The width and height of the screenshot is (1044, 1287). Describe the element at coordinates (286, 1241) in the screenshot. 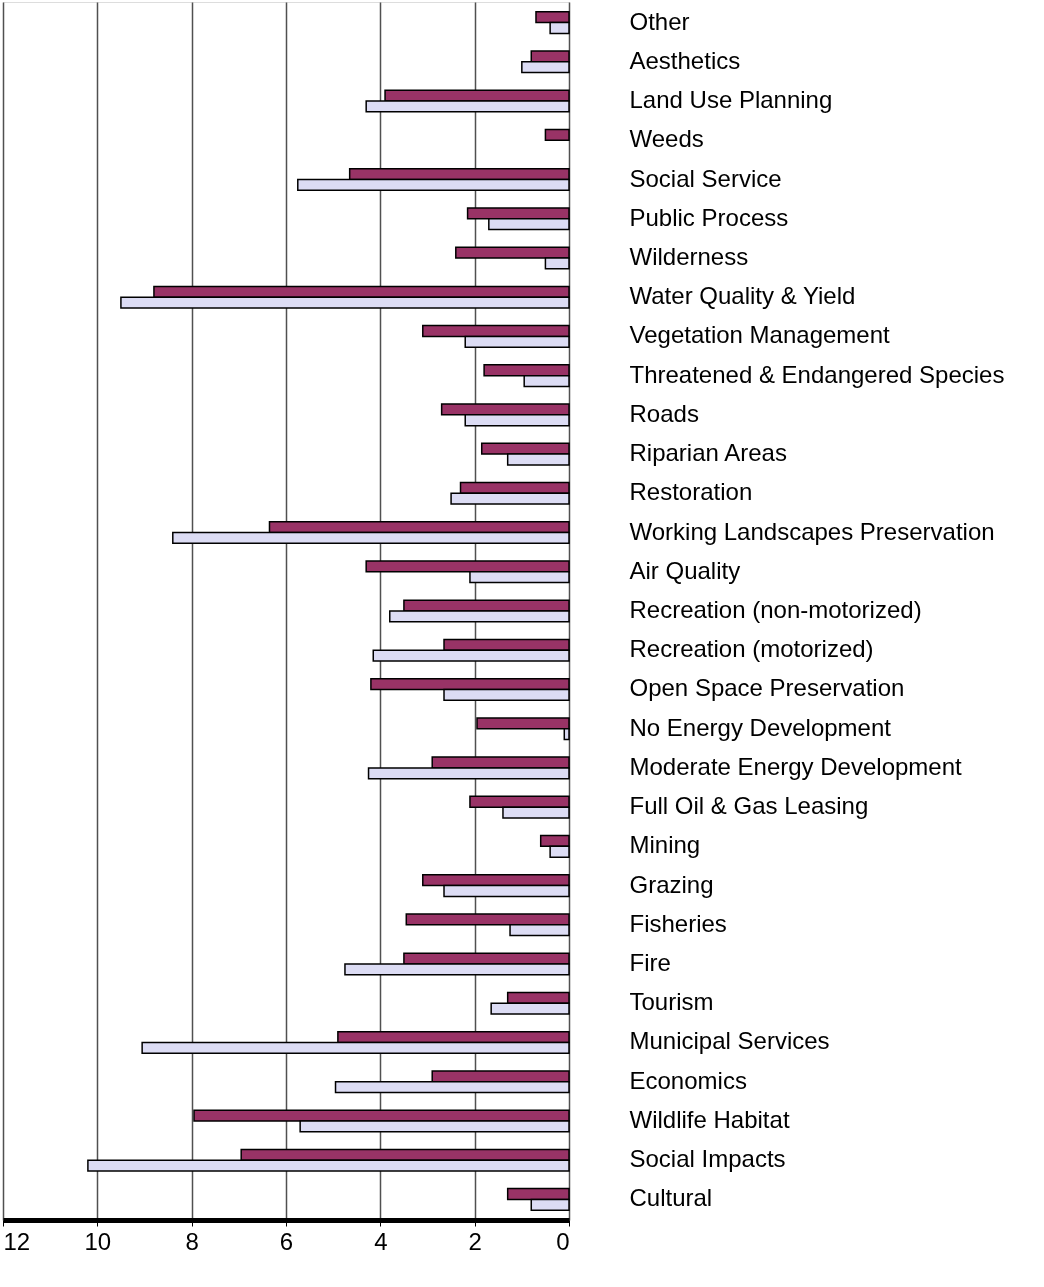

I see `x-tick-label: 6` at that location.